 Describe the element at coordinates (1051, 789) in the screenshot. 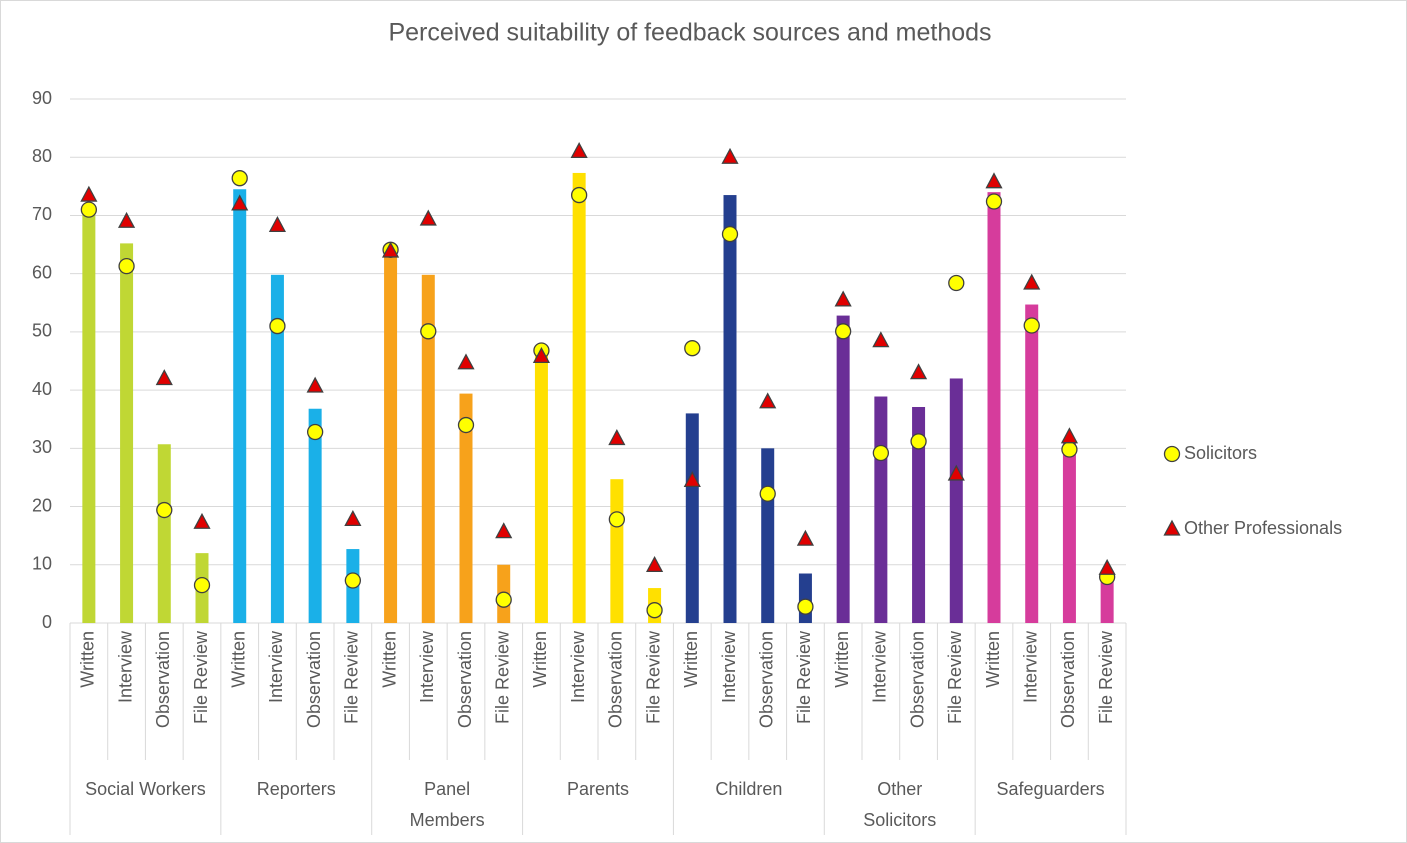

I see `group-label: Safeguarders` at that location.